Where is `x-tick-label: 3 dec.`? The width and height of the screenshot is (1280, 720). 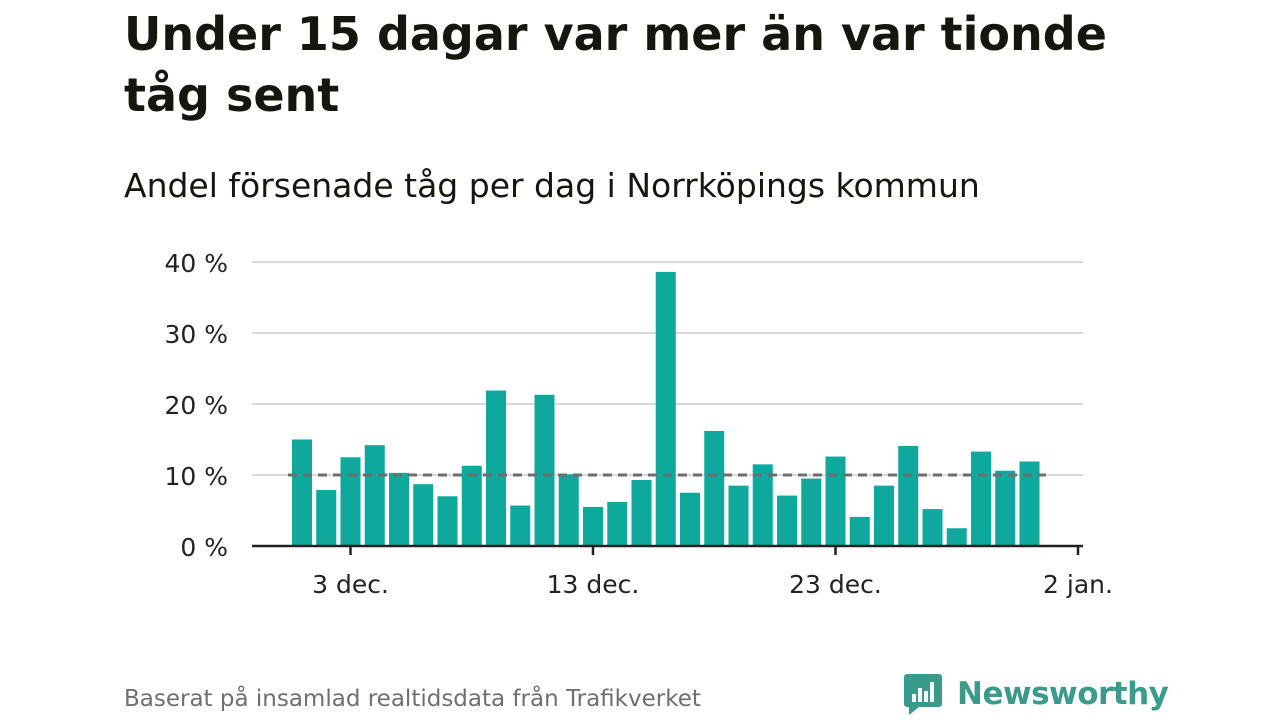 x-tick-label: 3 dec. is located at coordinates (350, 584).